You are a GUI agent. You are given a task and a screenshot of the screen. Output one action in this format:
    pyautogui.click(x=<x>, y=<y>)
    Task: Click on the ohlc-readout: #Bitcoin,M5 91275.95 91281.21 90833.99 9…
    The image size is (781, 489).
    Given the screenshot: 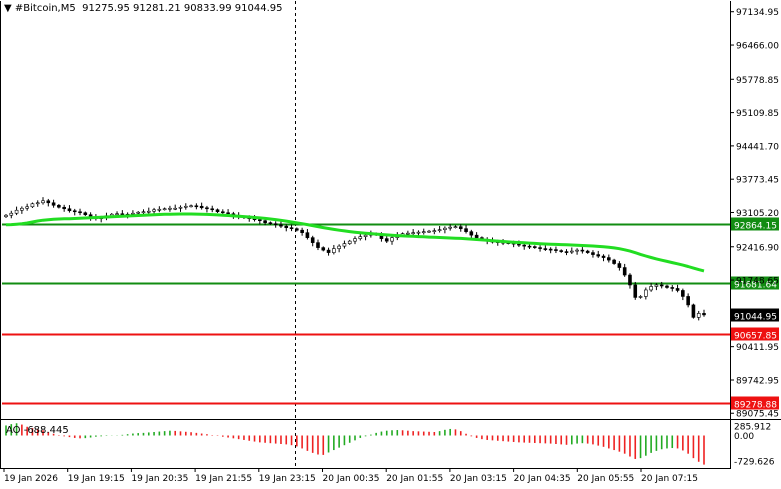 What is the action you would take?
    pyautogui.click(x=149, y=8)
    